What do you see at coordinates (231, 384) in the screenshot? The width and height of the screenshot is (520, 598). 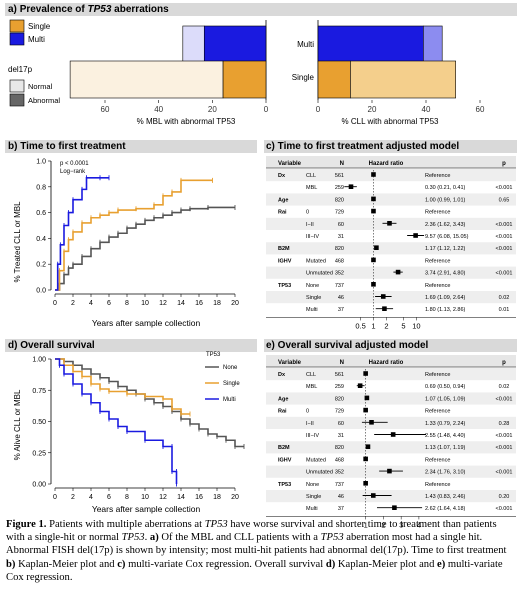 I see `legend-single-km-label: Single` at bounding box center [231, 384].